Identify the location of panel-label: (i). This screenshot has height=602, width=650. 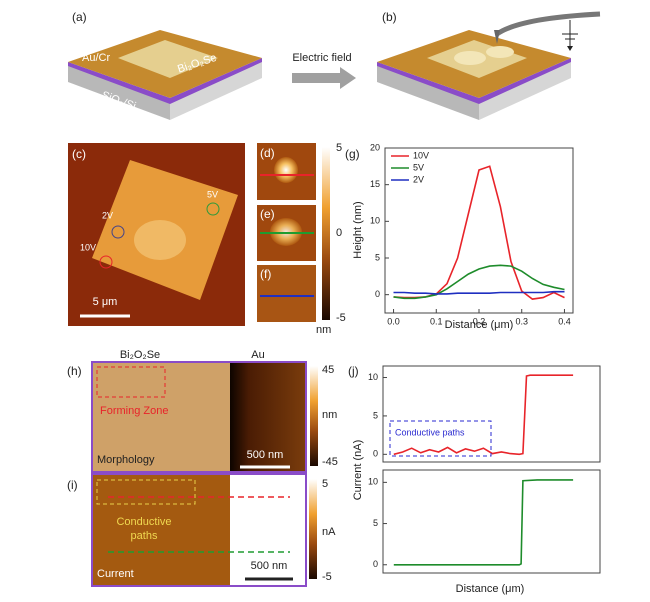
(72, 485).